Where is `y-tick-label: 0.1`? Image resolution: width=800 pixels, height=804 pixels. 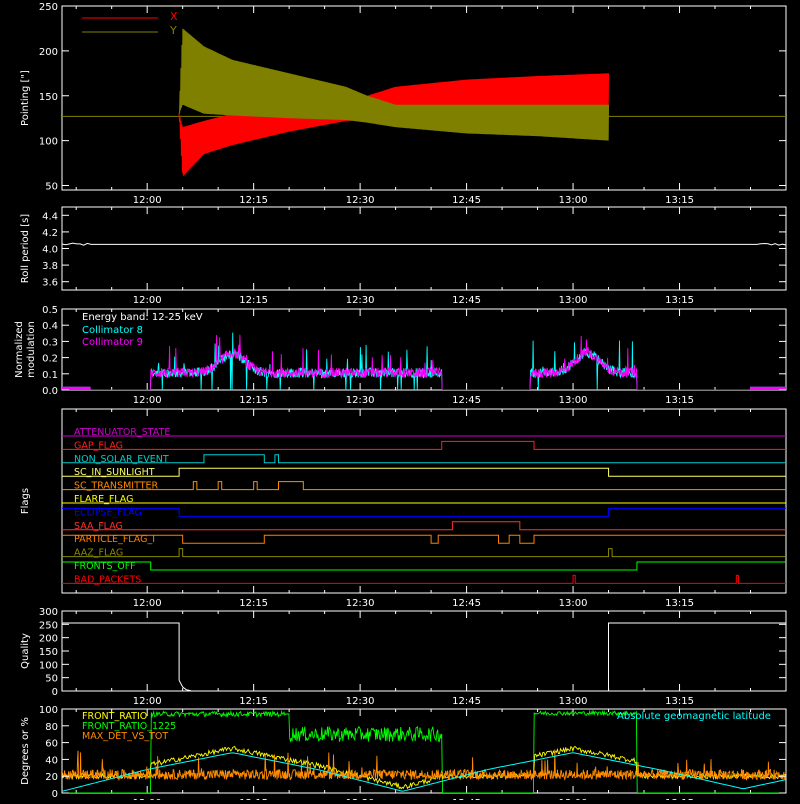 y-tick-label: 0.1 is located at coordinates (50, 375).